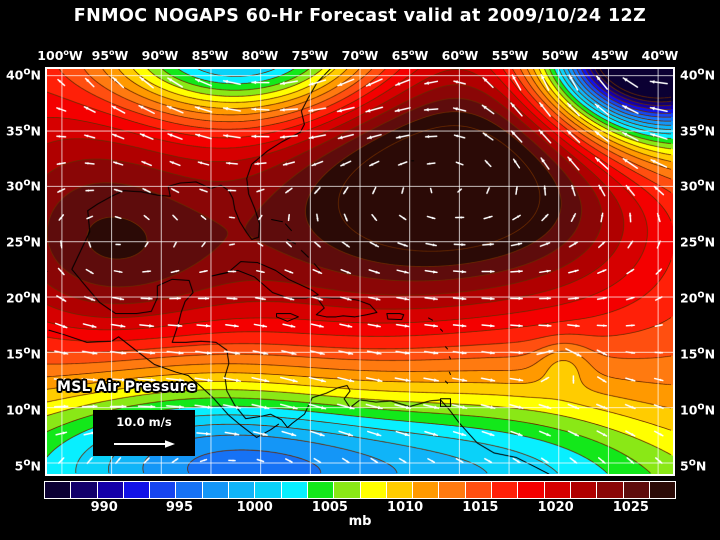  I want to click on colorbar-tick-label: 995, so click(179, 507).